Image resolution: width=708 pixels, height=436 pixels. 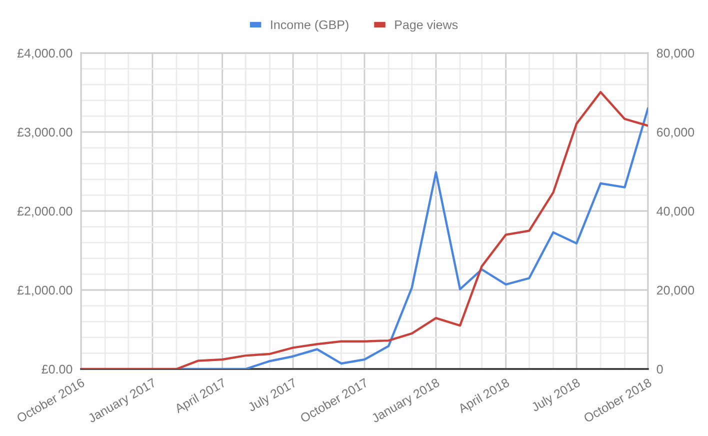 I want to click on x-tick-label: April 2018, so click(x=484, y=397).